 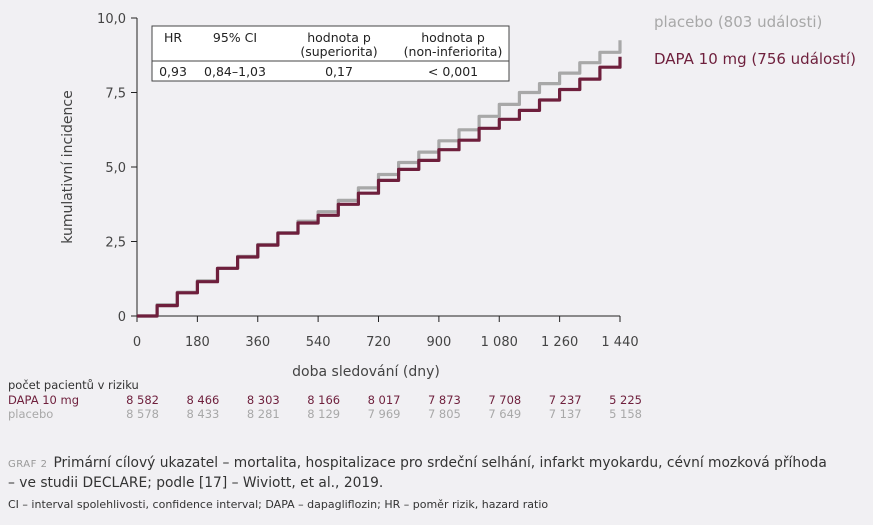 I want to click on x-tick-label: 0, so click(x=137, y=342).